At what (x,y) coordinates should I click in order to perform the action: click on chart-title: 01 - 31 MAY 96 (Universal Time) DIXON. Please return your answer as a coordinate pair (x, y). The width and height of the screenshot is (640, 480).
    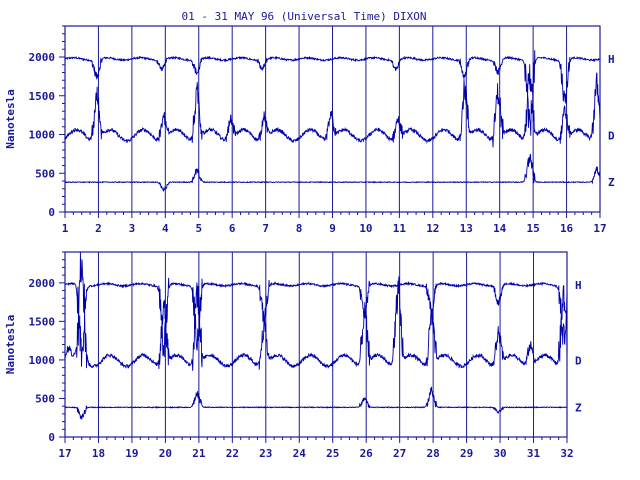
    Looking at the image, I should click on (303, 16).